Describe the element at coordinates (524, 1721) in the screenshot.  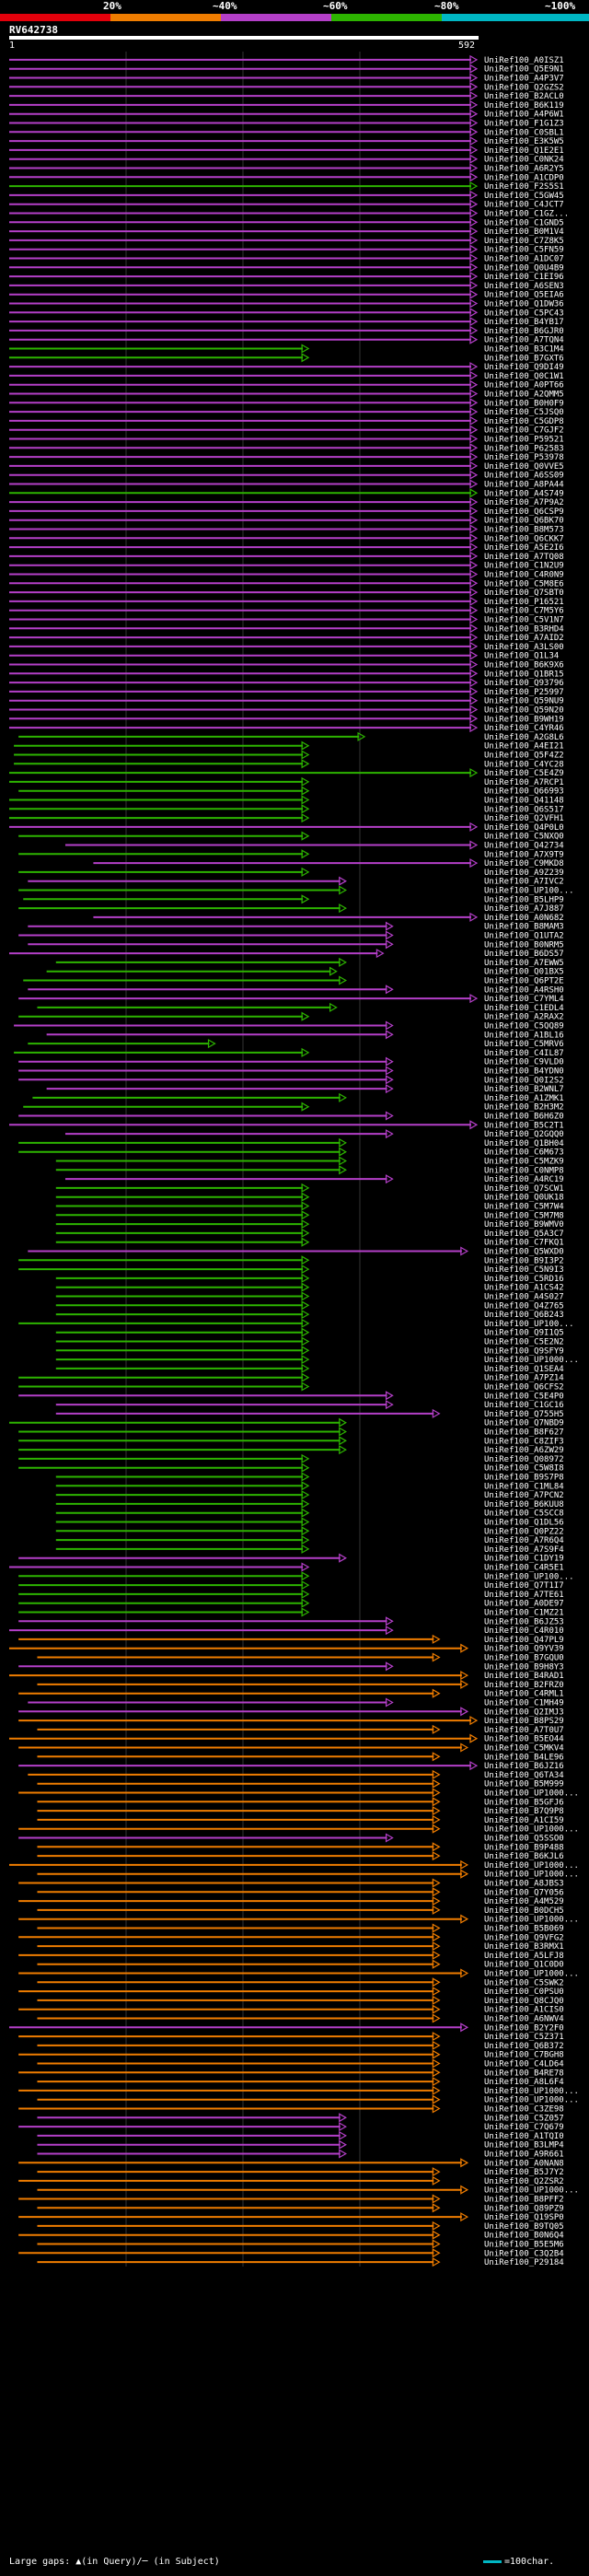
I see `hit-label: UniRef100_B8PS29` at that location.